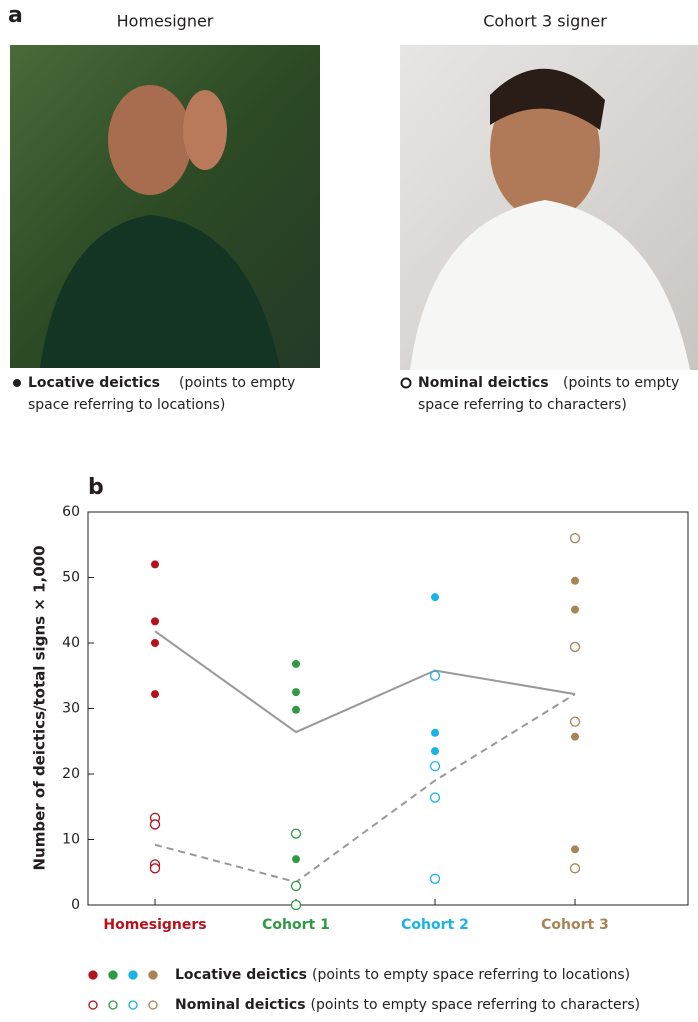 The image size is (698, 1022). What do you see at coordinates (71, 774) in the screenshot?
I see `y-tick-label: 20` at bounding box center [71, 774].